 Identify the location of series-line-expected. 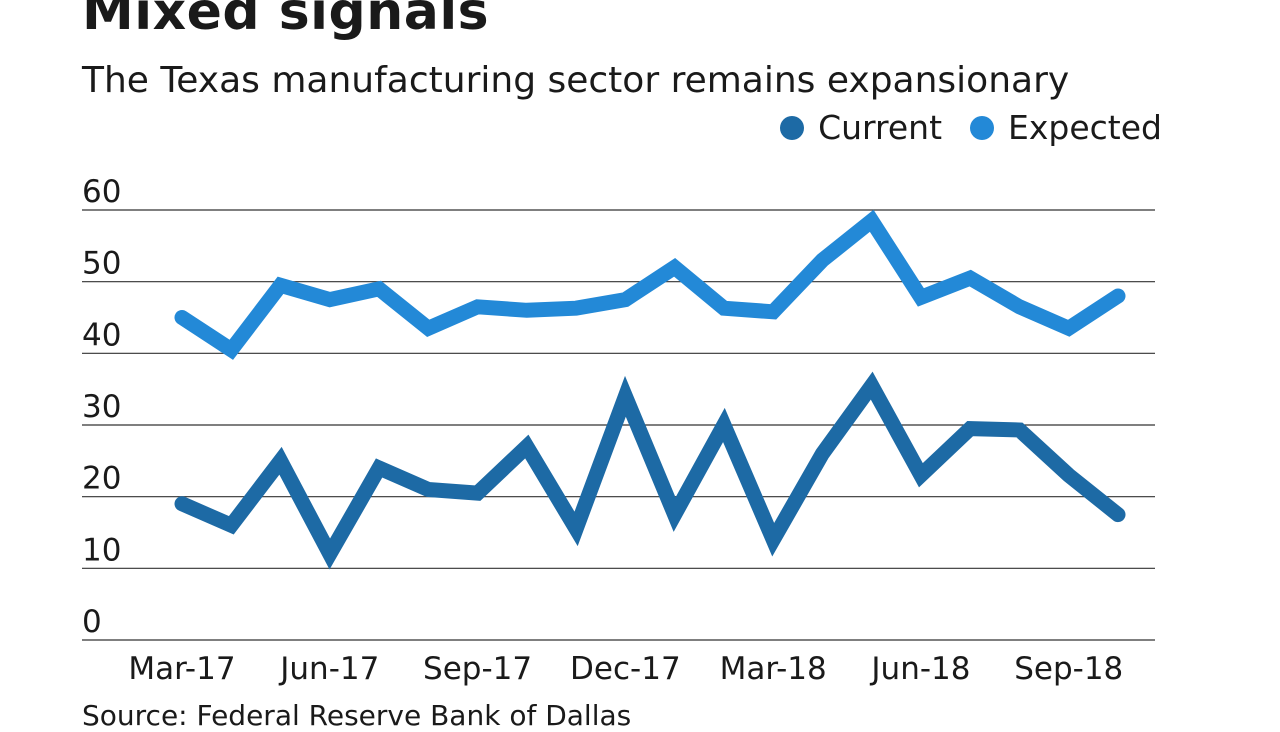
(650, 285).